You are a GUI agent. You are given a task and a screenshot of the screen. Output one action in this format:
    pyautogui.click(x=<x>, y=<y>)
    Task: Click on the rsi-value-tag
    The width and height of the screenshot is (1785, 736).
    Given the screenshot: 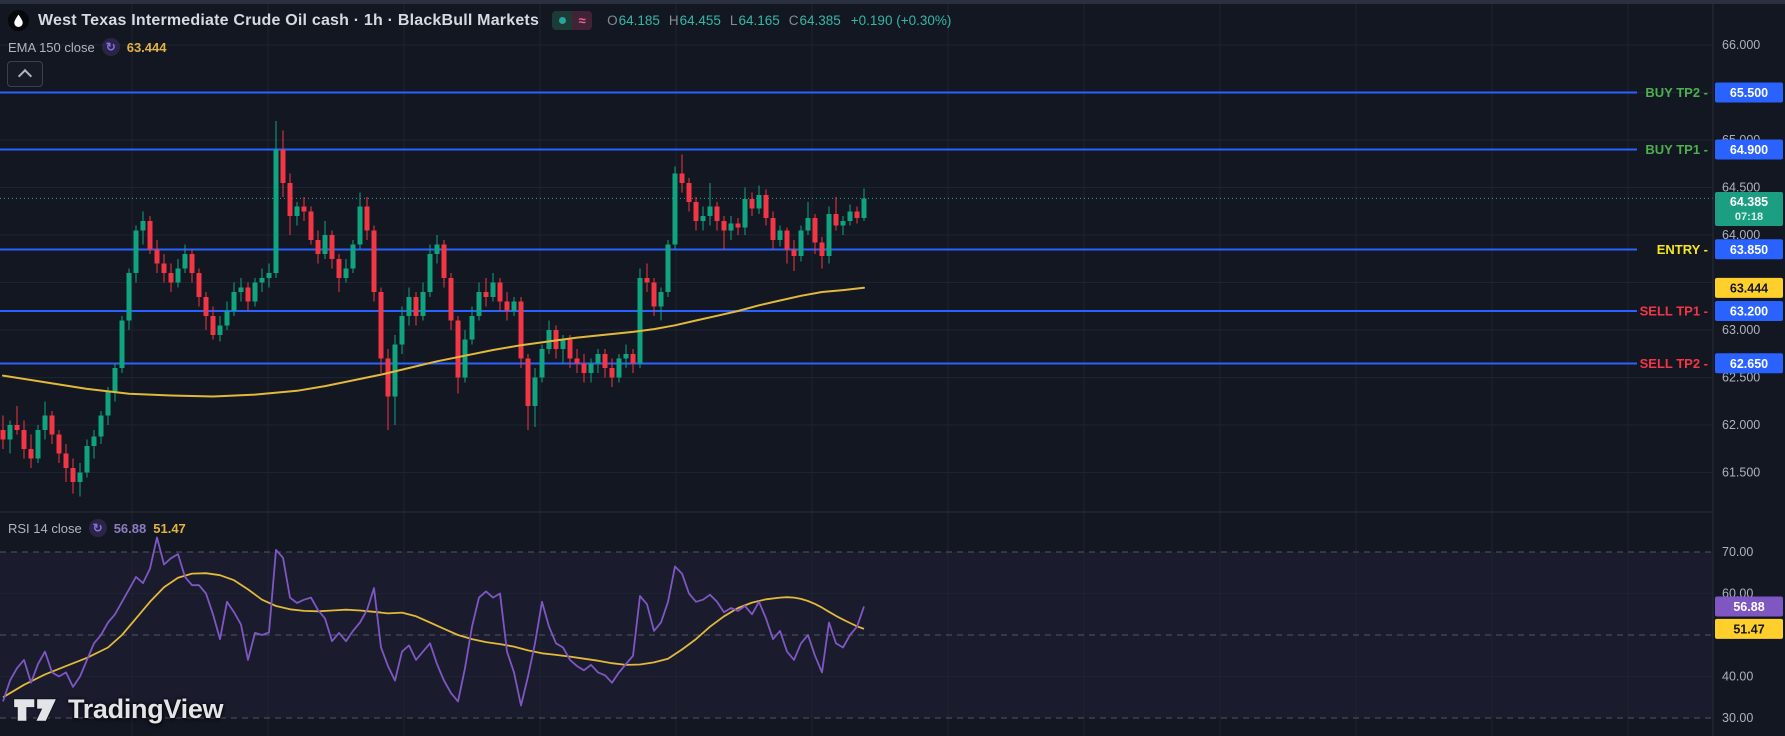 What is the action you would take?
    pyautogui.click(x=1749, y=606)
    